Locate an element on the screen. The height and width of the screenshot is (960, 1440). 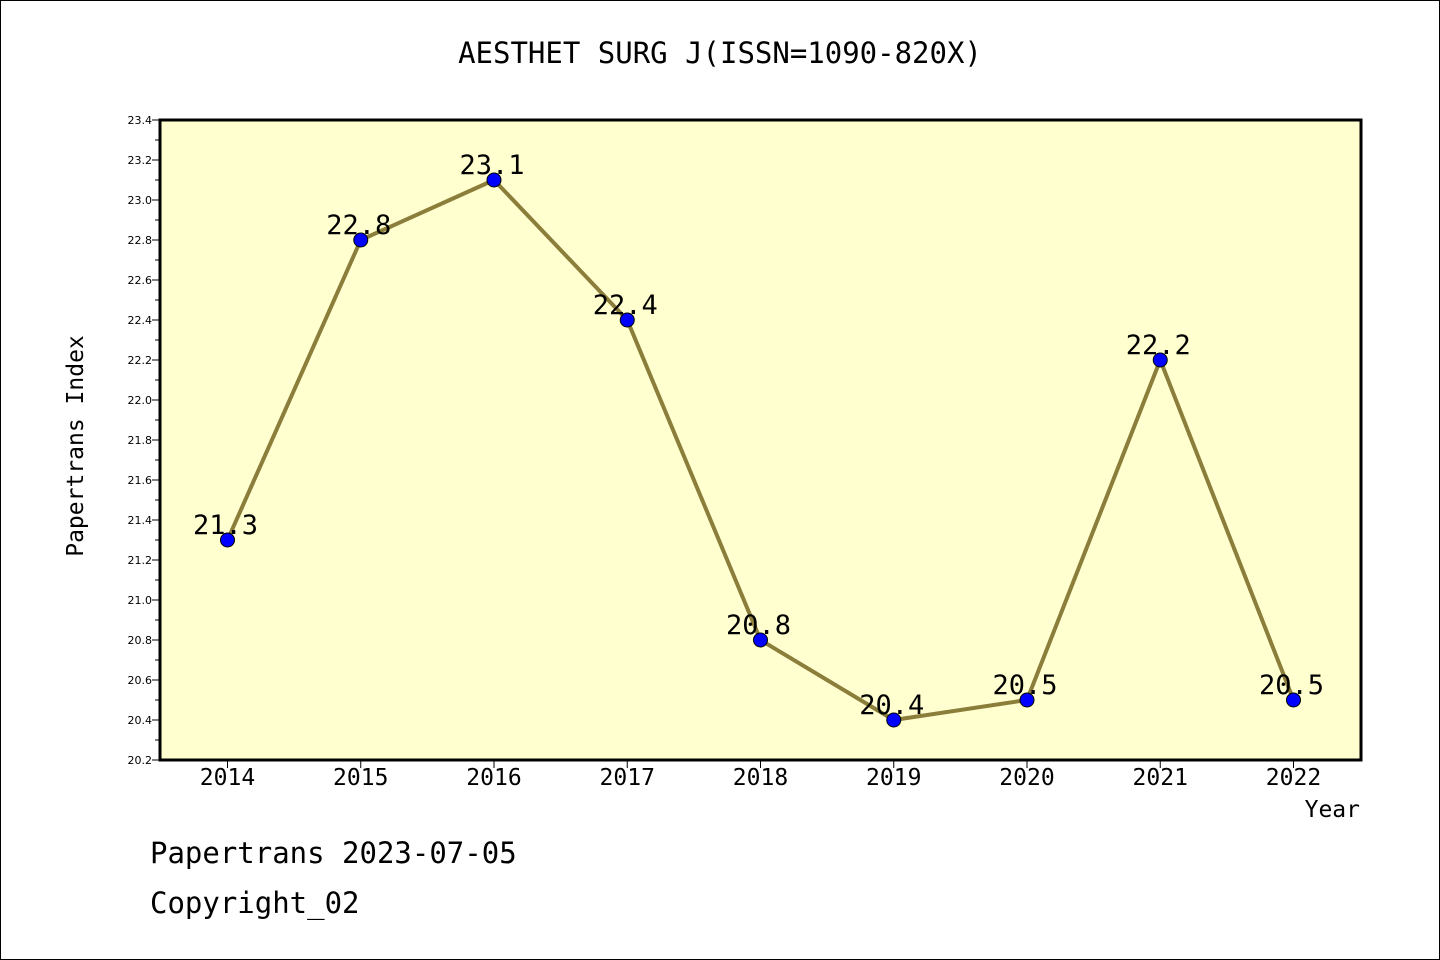
x-axis-title: Year is located at coordinates (1332, 810).